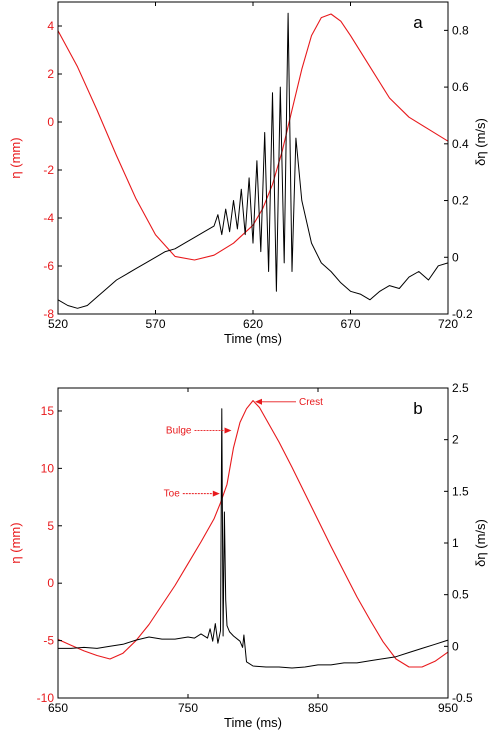  I want to click on y-right-tick-label: 0.8, so click(460, 30).